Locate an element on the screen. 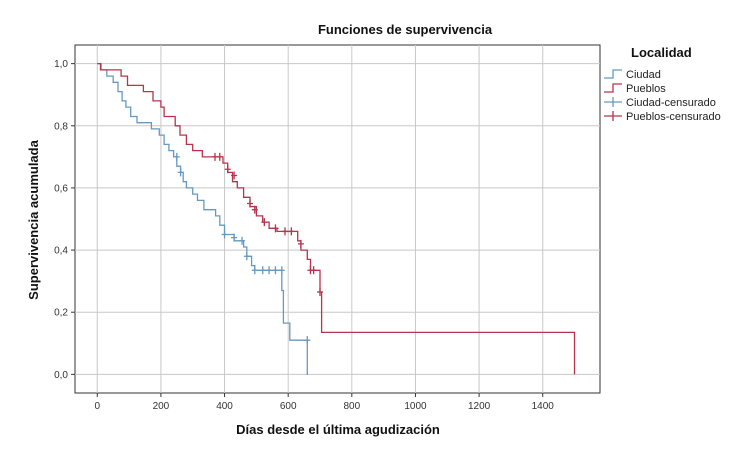 The image size is (750, 449). x-axis-label: Días desde el última agudización is located at coordinates (338, 429).